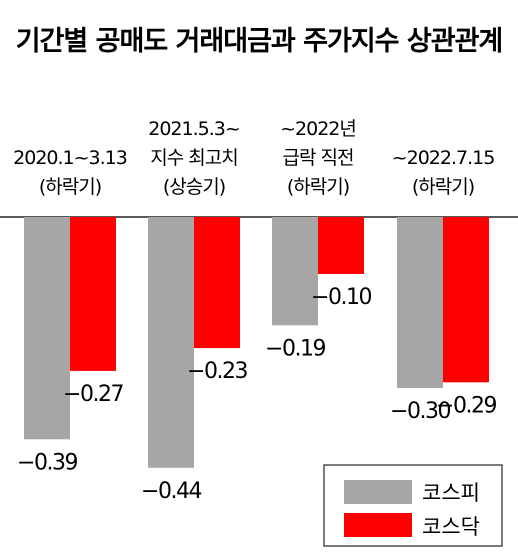  Describe the element at coordinates (70, 158) in the screenshot. I see `category-label-1-line-1: 2020.1~3.13` at that location.